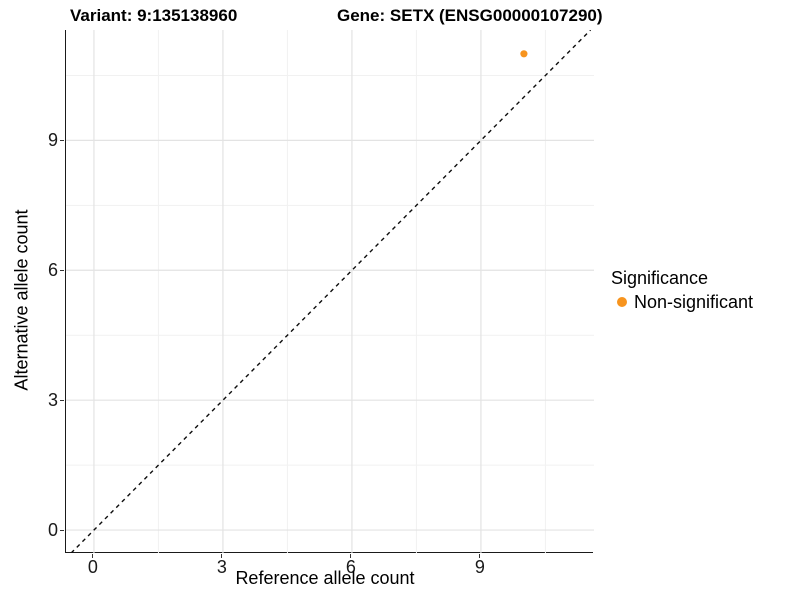  I want to click on y-axis-title: Alternative allele count, so click(21, 300).